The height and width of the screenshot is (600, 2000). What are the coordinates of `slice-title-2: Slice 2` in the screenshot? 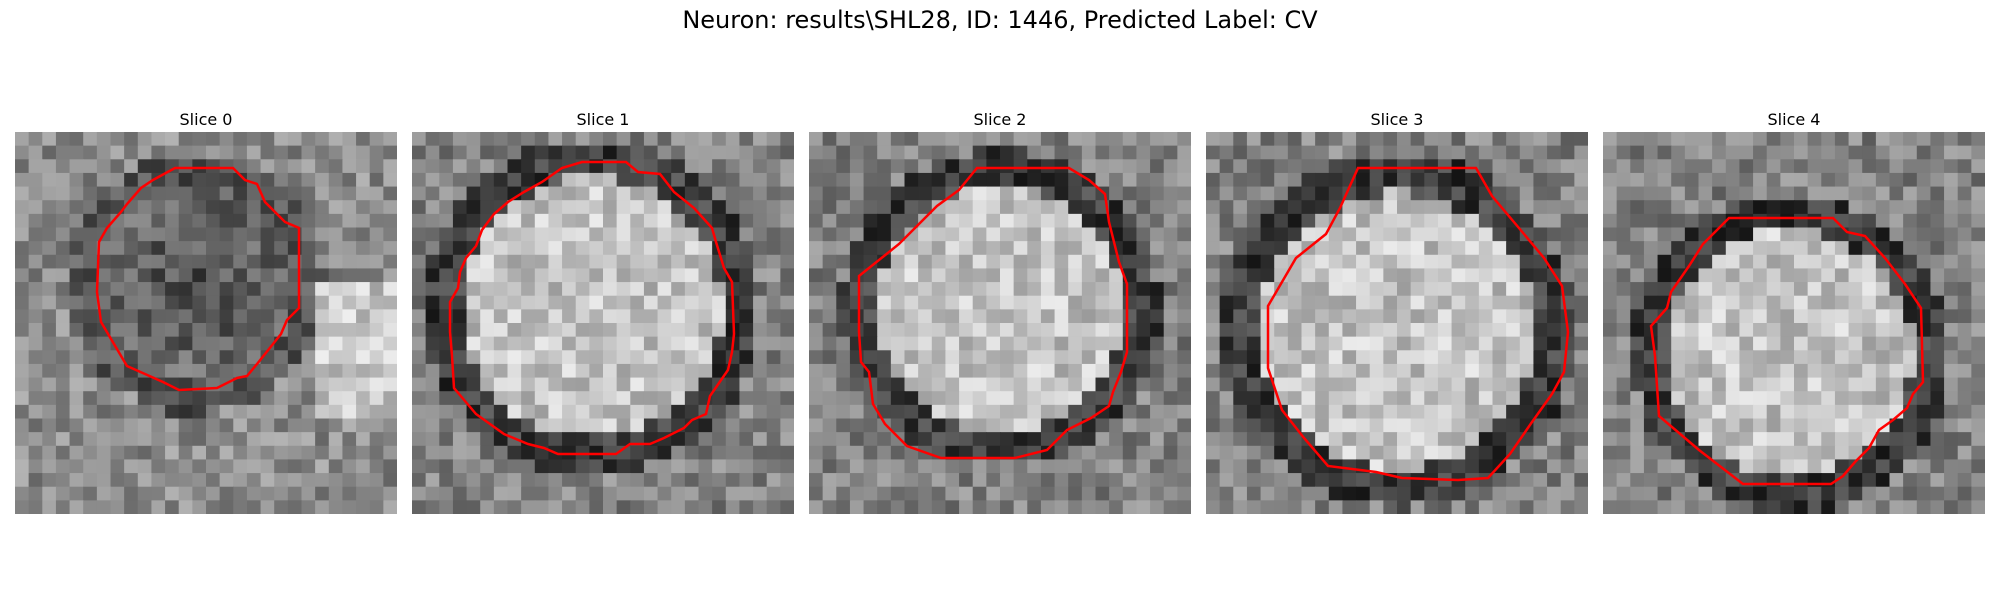 It's located at (1000, 119).